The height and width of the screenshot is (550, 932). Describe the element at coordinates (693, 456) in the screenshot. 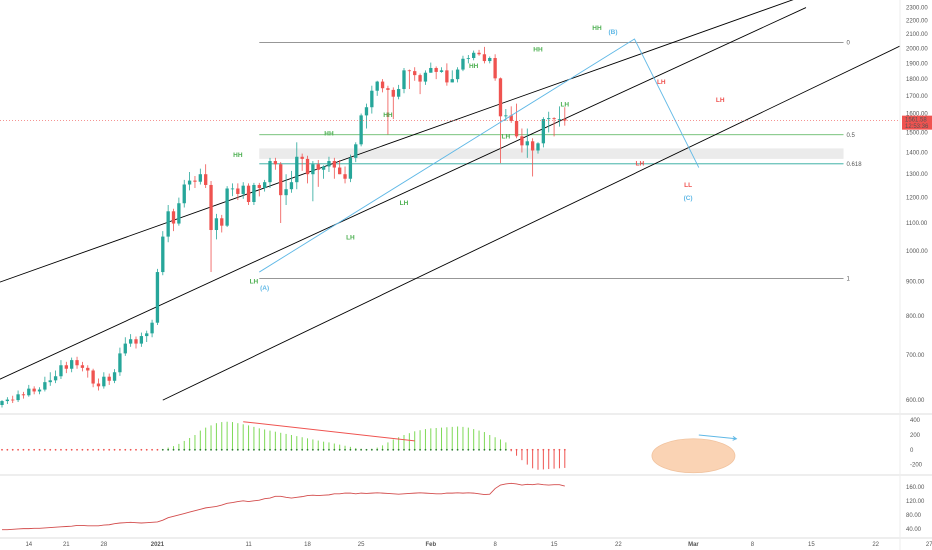

I see `highlight-ellipse` at that location.